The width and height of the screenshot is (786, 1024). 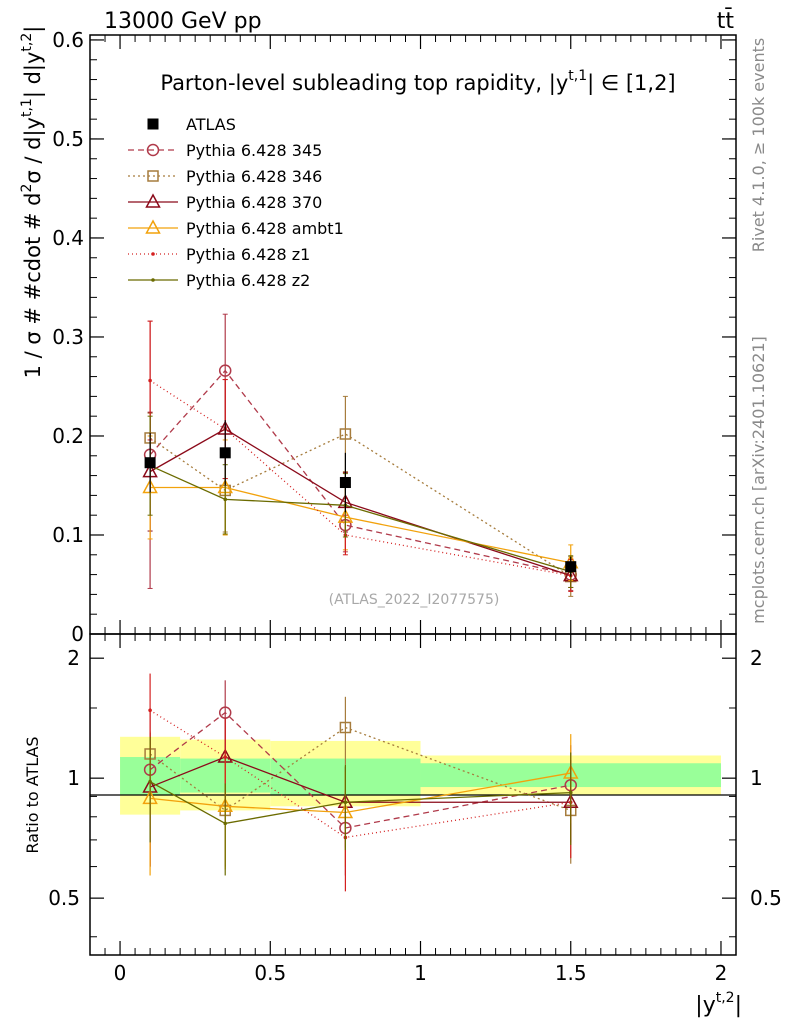 I want to click on main-y-axis-label: 1 / σ # #cdot # d2σ / d|yt,1| d|yt,2|, so click(x=32, y=202).